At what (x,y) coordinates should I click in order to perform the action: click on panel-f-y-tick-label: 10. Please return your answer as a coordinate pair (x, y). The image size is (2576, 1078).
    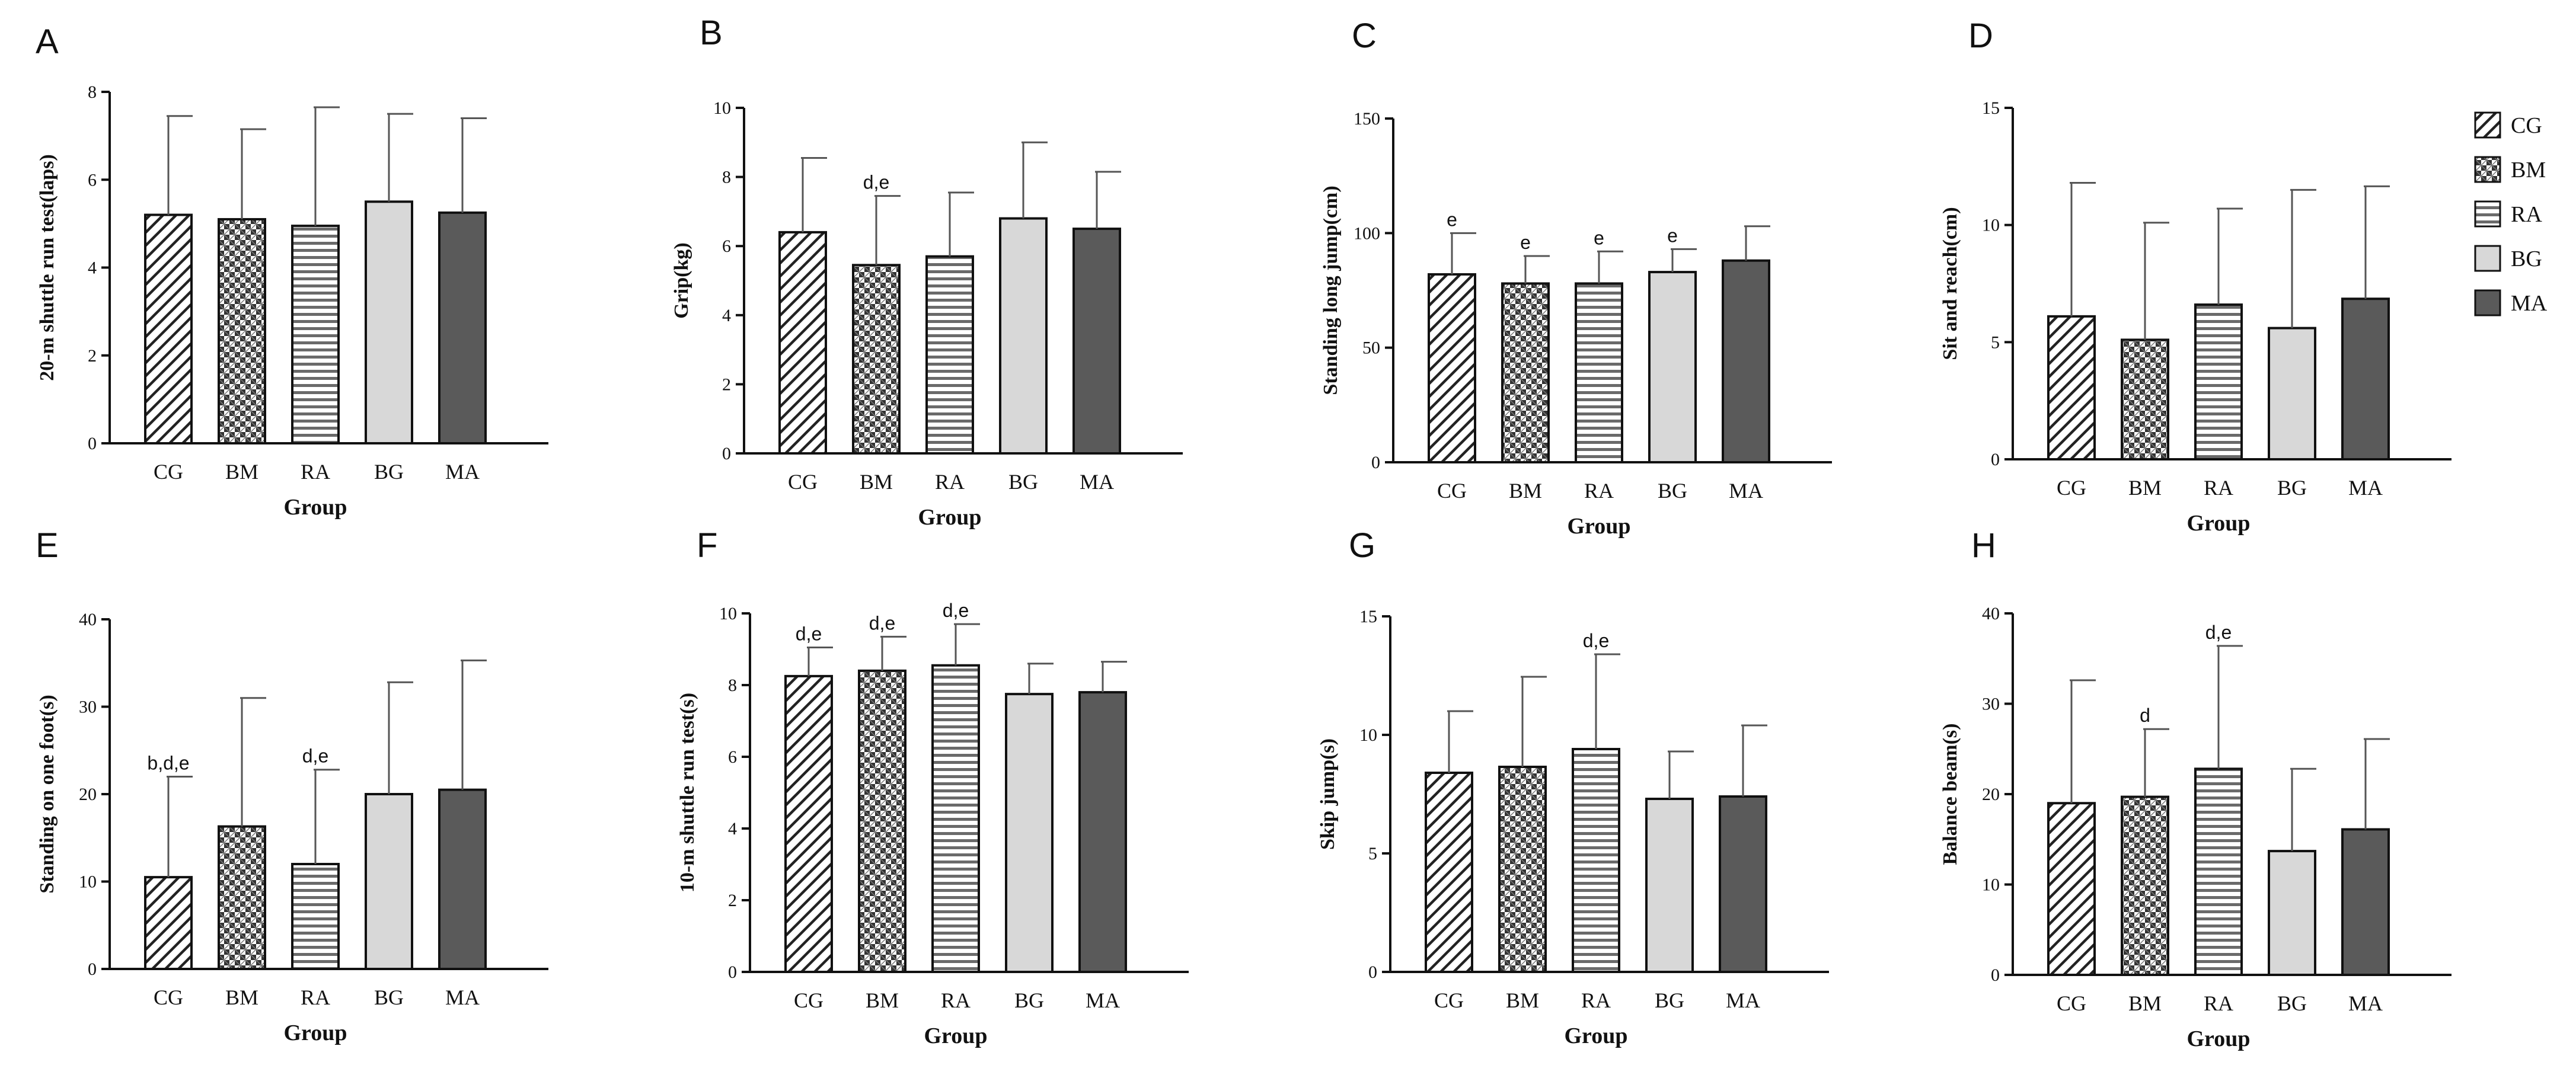
    Looking at the image, I should click on (728, 613).